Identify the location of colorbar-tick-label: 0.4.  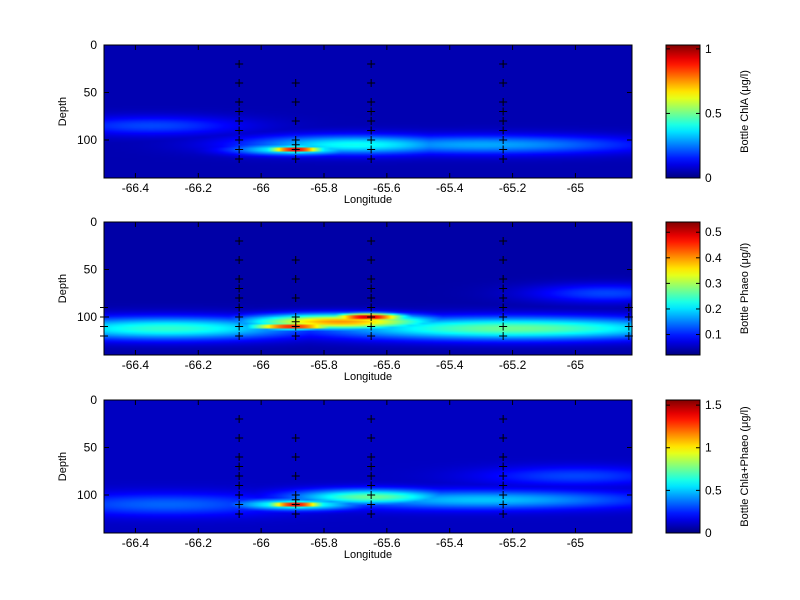
(713, 258).